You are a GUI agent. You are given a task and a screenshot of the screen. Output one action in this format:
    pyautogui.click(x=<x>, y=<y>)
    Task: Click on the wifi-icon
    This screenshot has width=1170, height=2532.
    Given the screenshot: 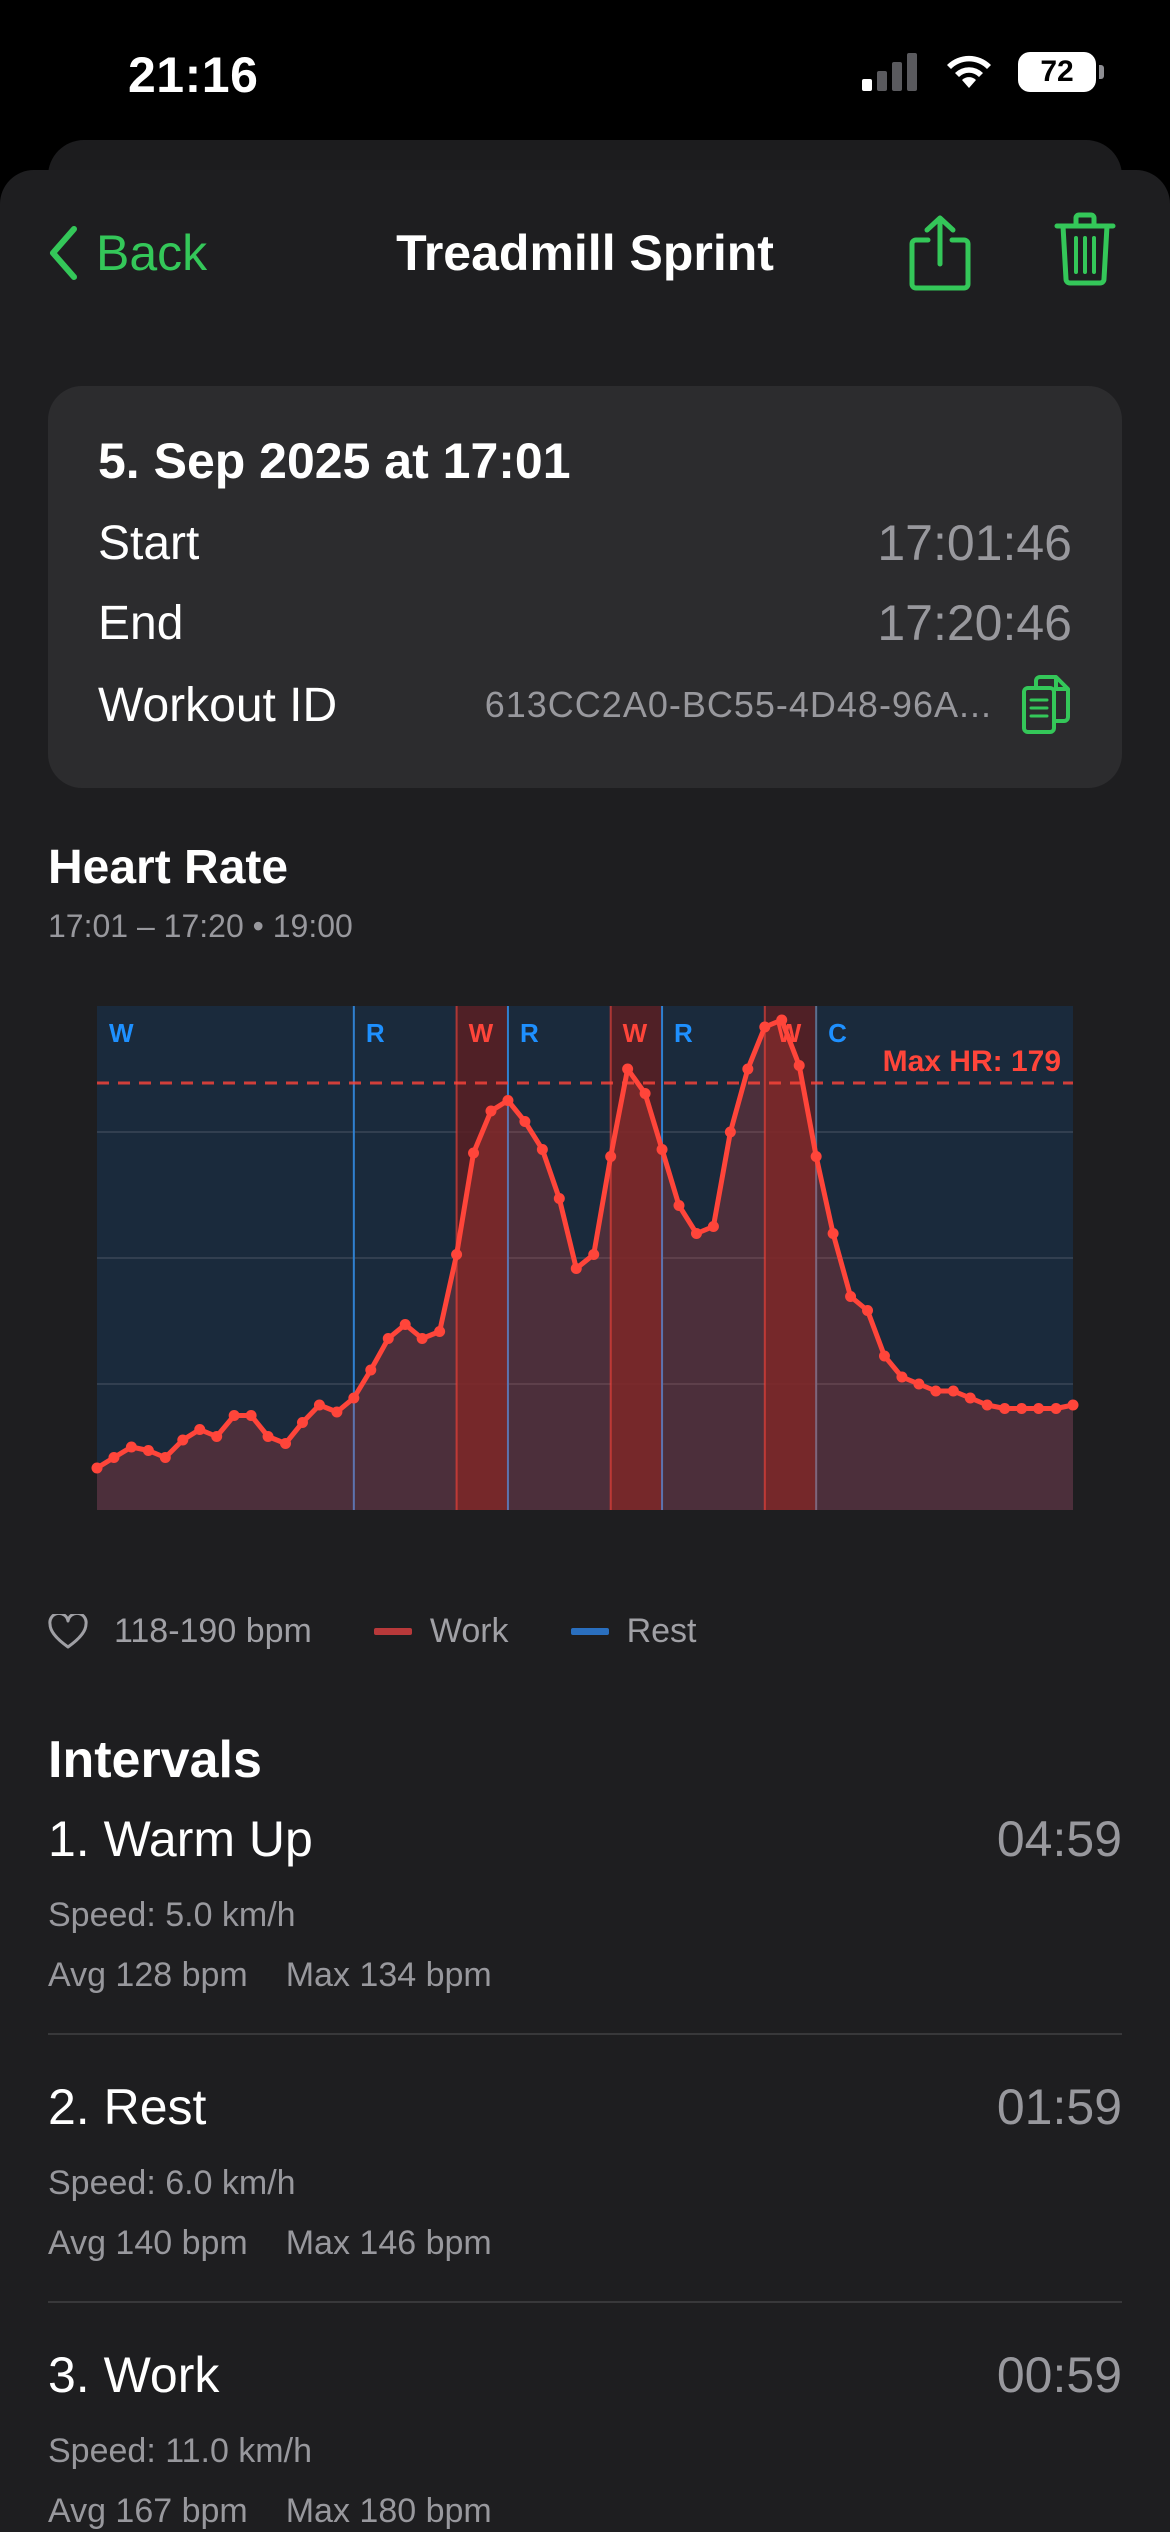 What is the action you would take?
    pyautogui.click(x=969, y=71)
    